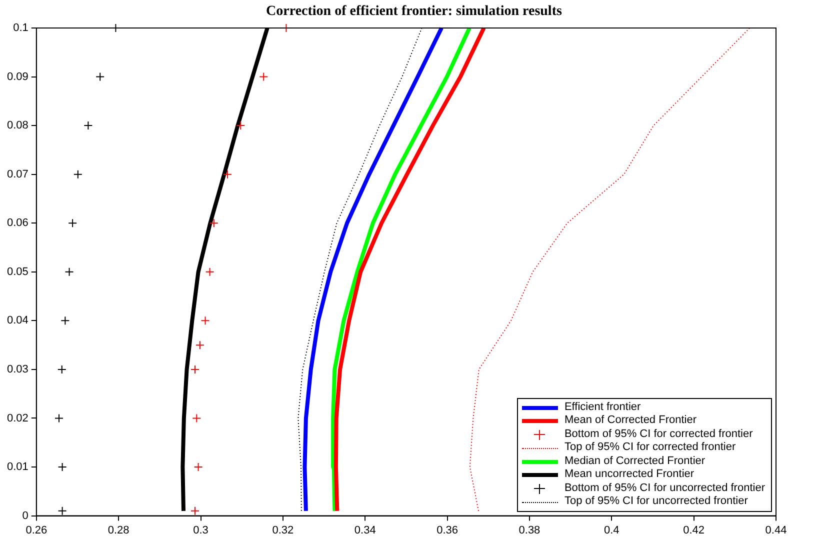 The image size is (814, 544). Describe the element at coordinates (200, 530) in the screenshot. I see `x-tick-label: 0.3` at that location.